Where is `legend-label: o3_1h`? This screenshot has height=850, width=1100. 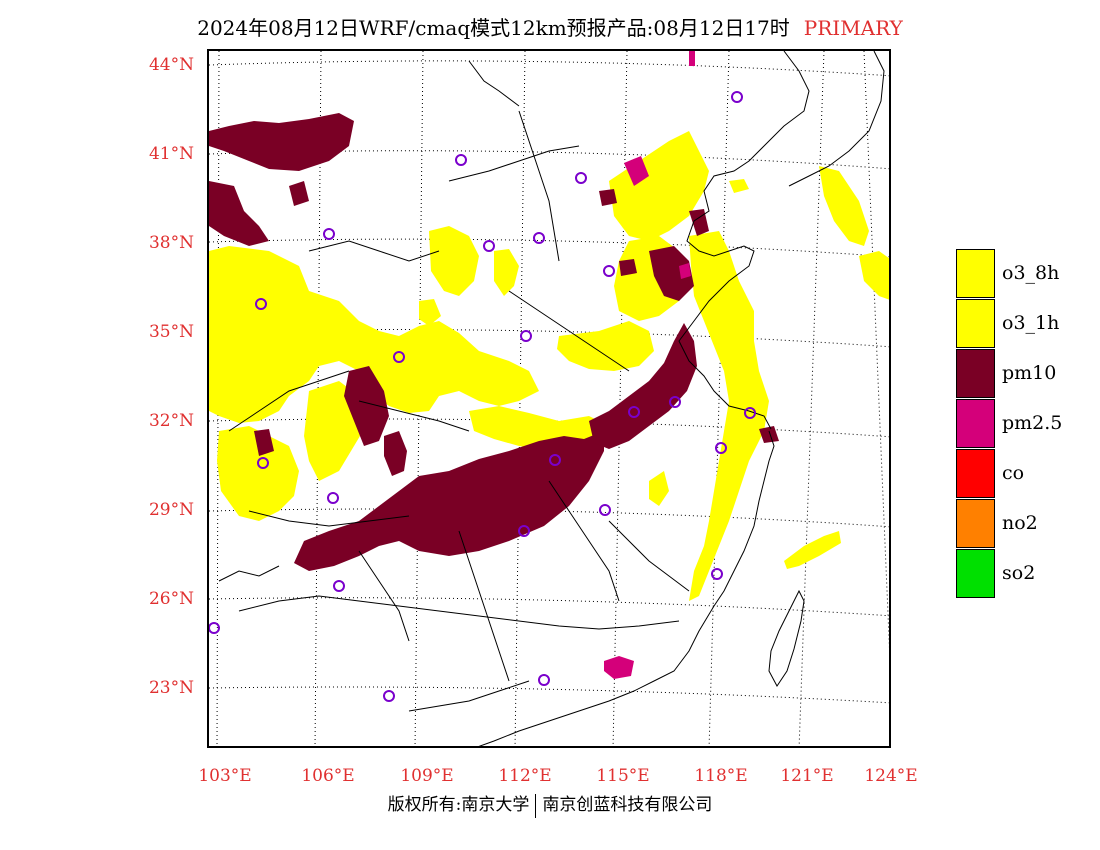 legend-label: o3_1h is located at coordinates (1031, 323).